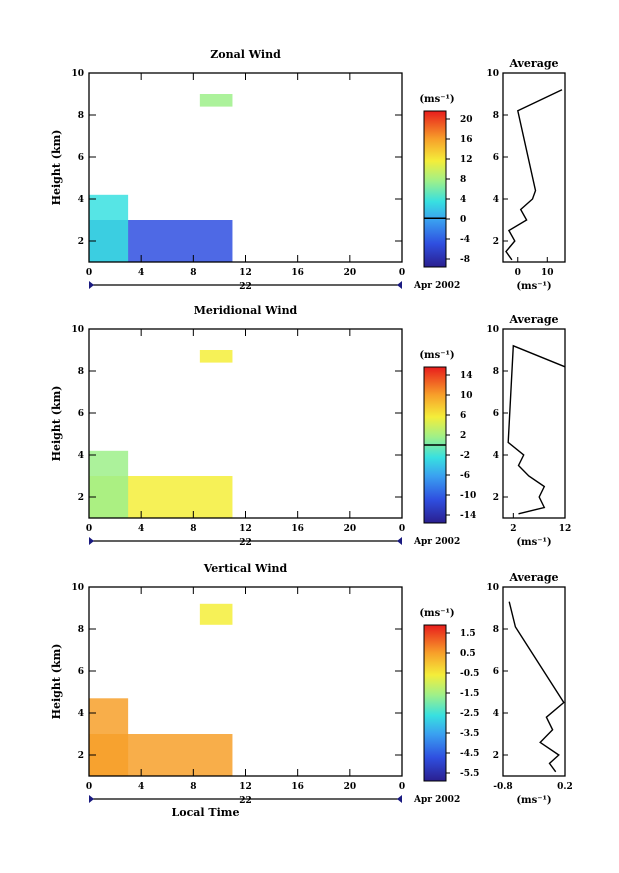 This screenshot has height=873, width=619. Describe the element at coordinates (466, 376) in the screenshot. I see `colorbar-tick-label: 14` at that location.